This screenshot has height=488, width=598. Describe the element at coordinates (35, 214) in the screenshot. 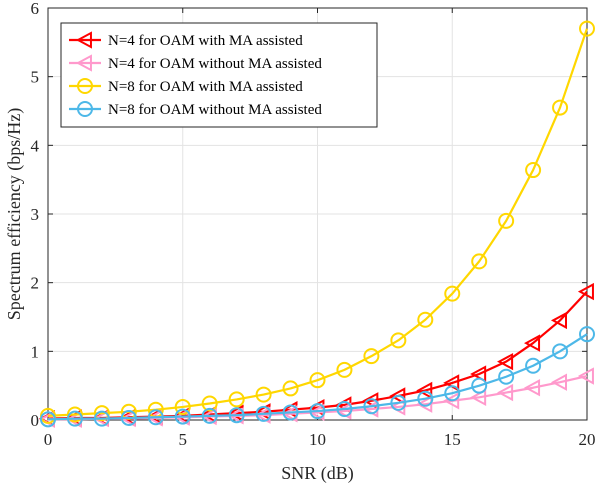

I see `y-tick-label: 3` at that location.